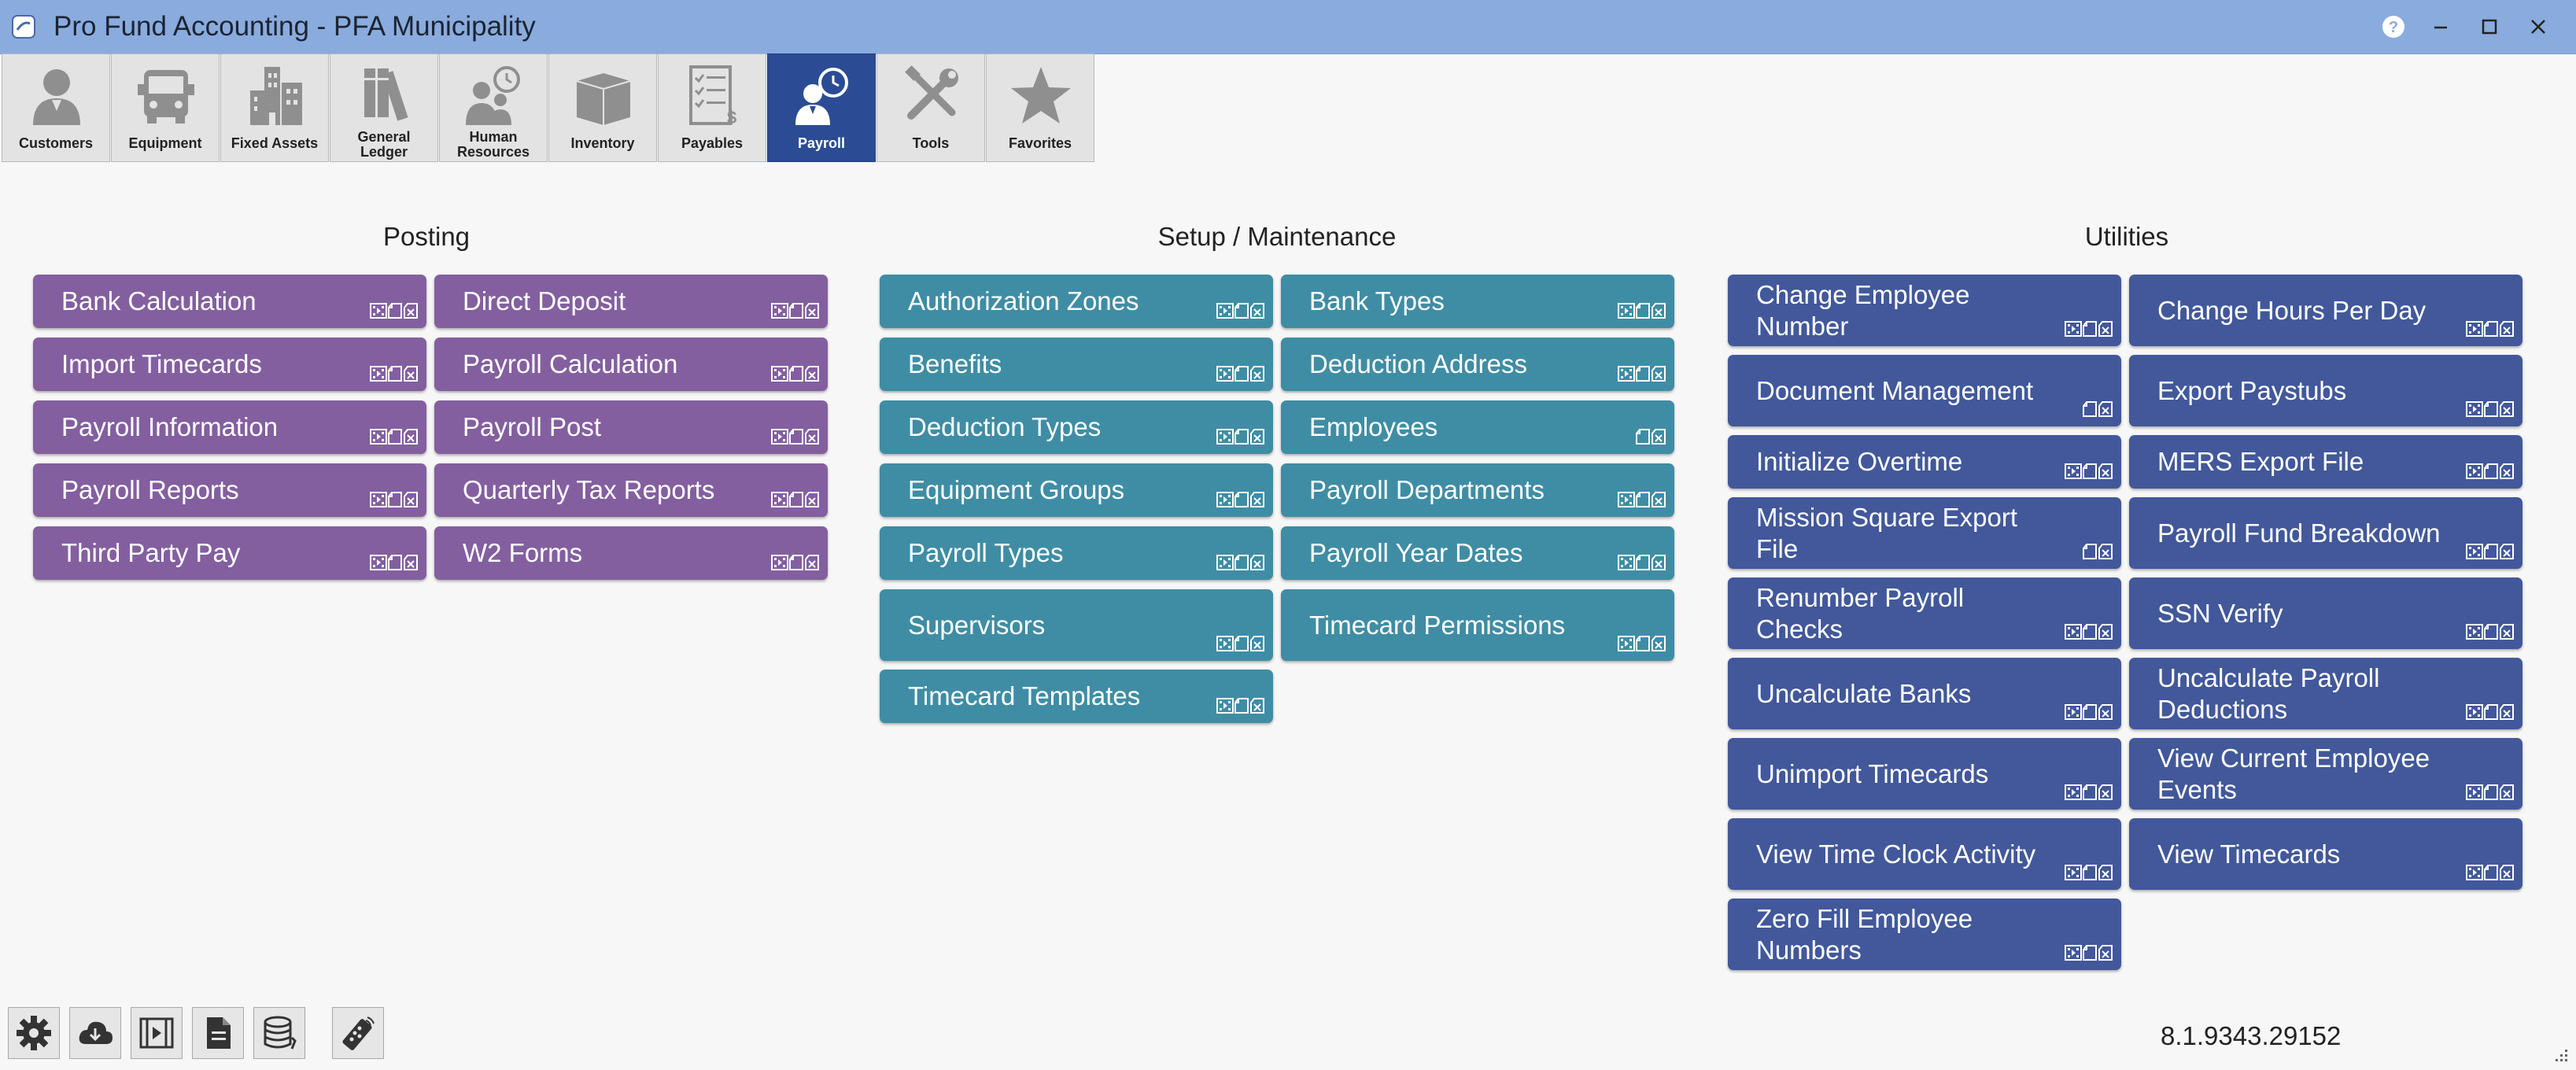 The height and width of the screenshot is (1070, 2576). What do you see at coordinates (2489, 27) in the screenshot?
I see `maximize-button` at bounding box center [2489, 27].